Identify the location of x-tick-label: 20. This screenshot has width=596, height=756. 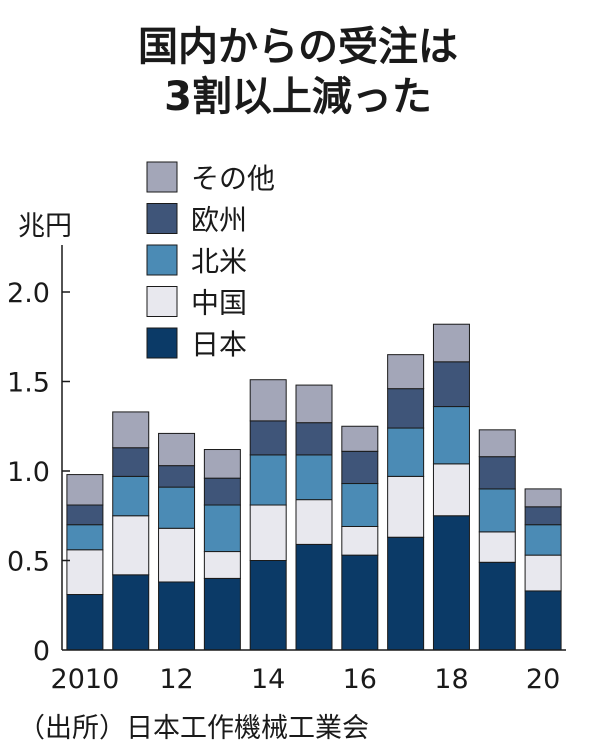
(543, 679).